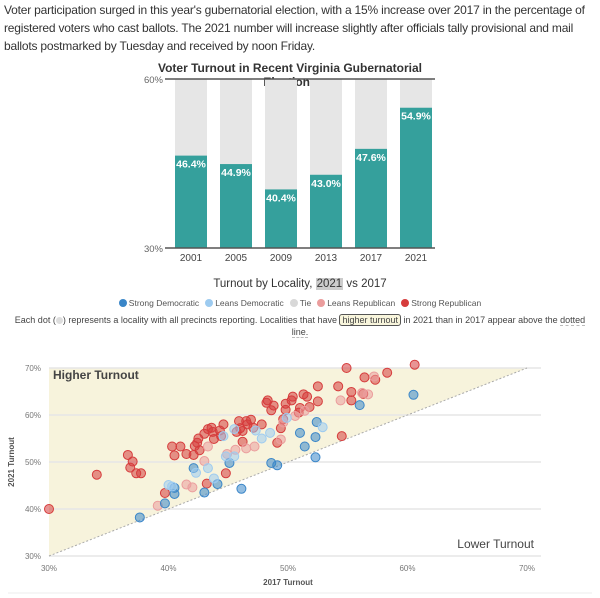 This screenshot has height=598, width=600. Describe the element at coordinates (11, 462) in the screenshot. I see `y-axis-label: 2021 Turnout` at that location.